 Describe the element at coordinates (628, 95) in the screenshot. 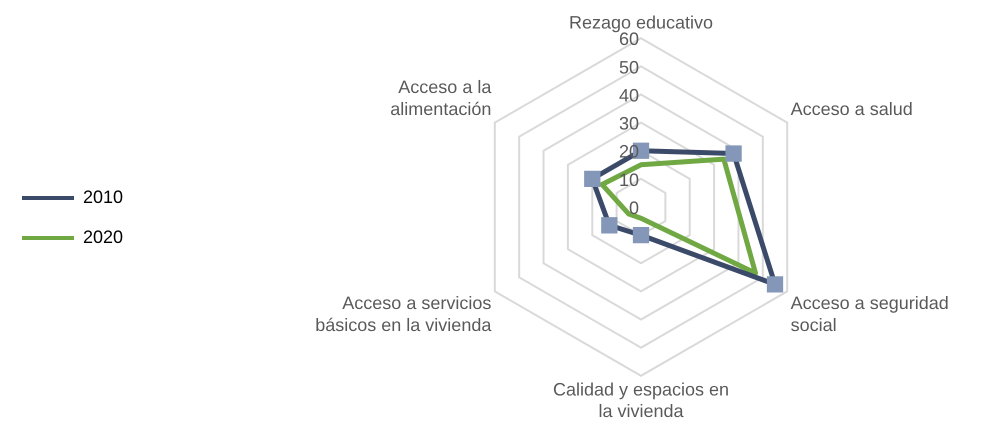

I see `y-tick-label: 40` at that location.